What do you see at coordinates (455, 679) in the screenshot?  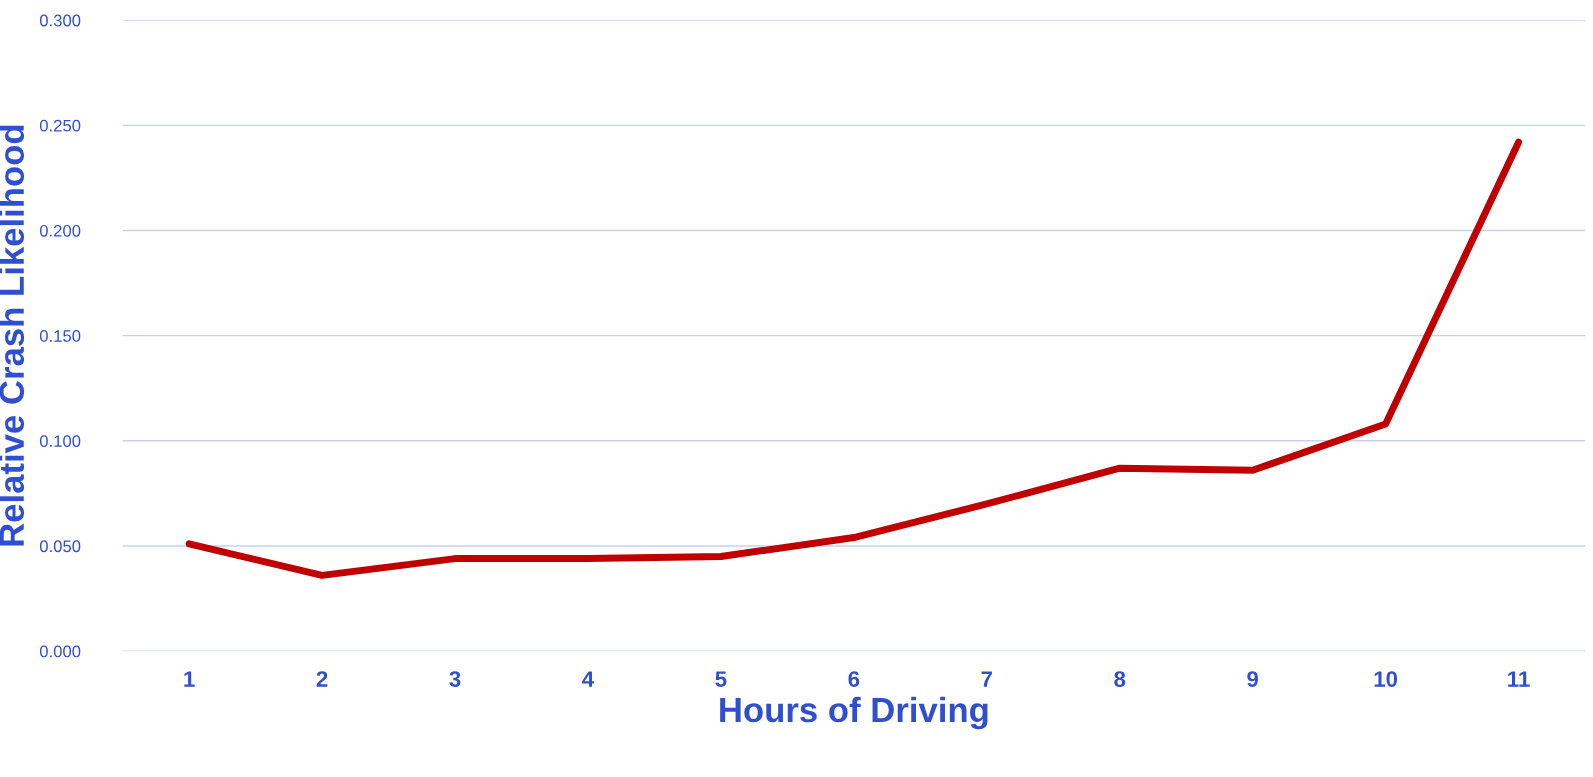 I see `x-tick-label: 3` at bounding box center [455, 679].